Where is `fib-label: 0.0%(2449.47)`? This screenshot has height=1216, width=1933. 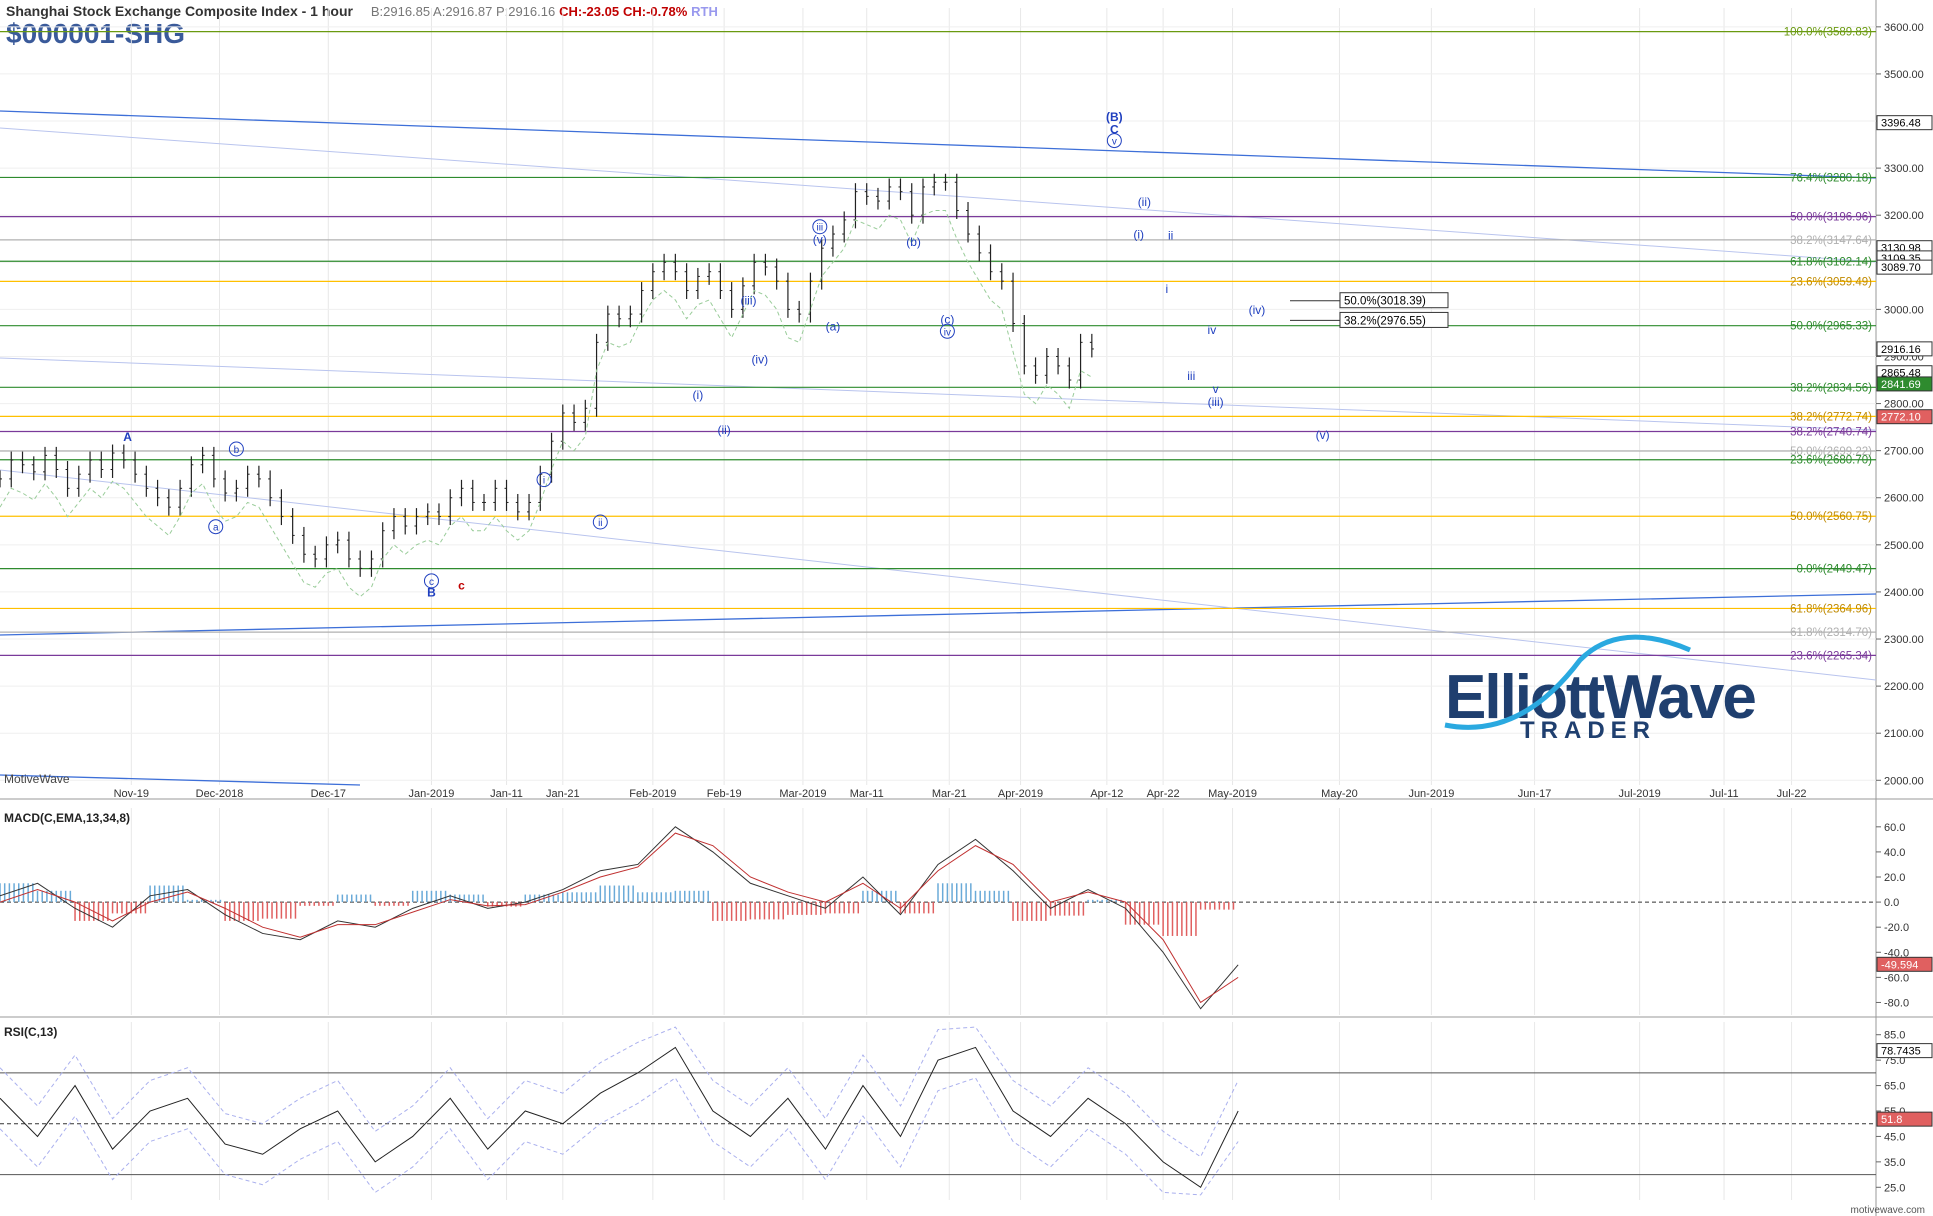
fib-label: 0.0%(2449.47) is located at coordinates (1835, 570).